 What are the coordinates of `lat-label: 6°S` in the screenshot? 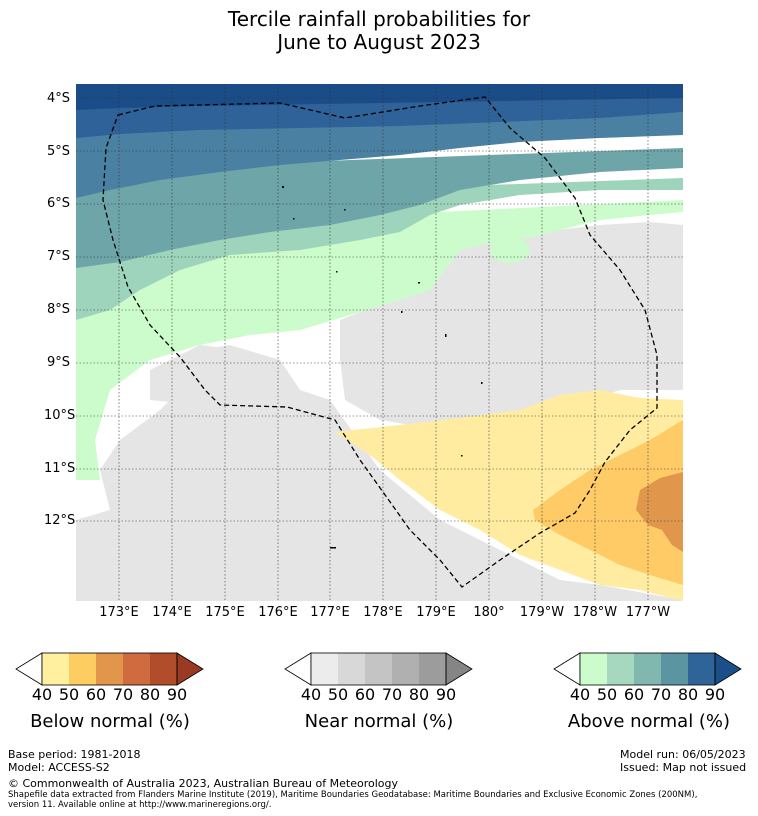 It's located at (58, 203).